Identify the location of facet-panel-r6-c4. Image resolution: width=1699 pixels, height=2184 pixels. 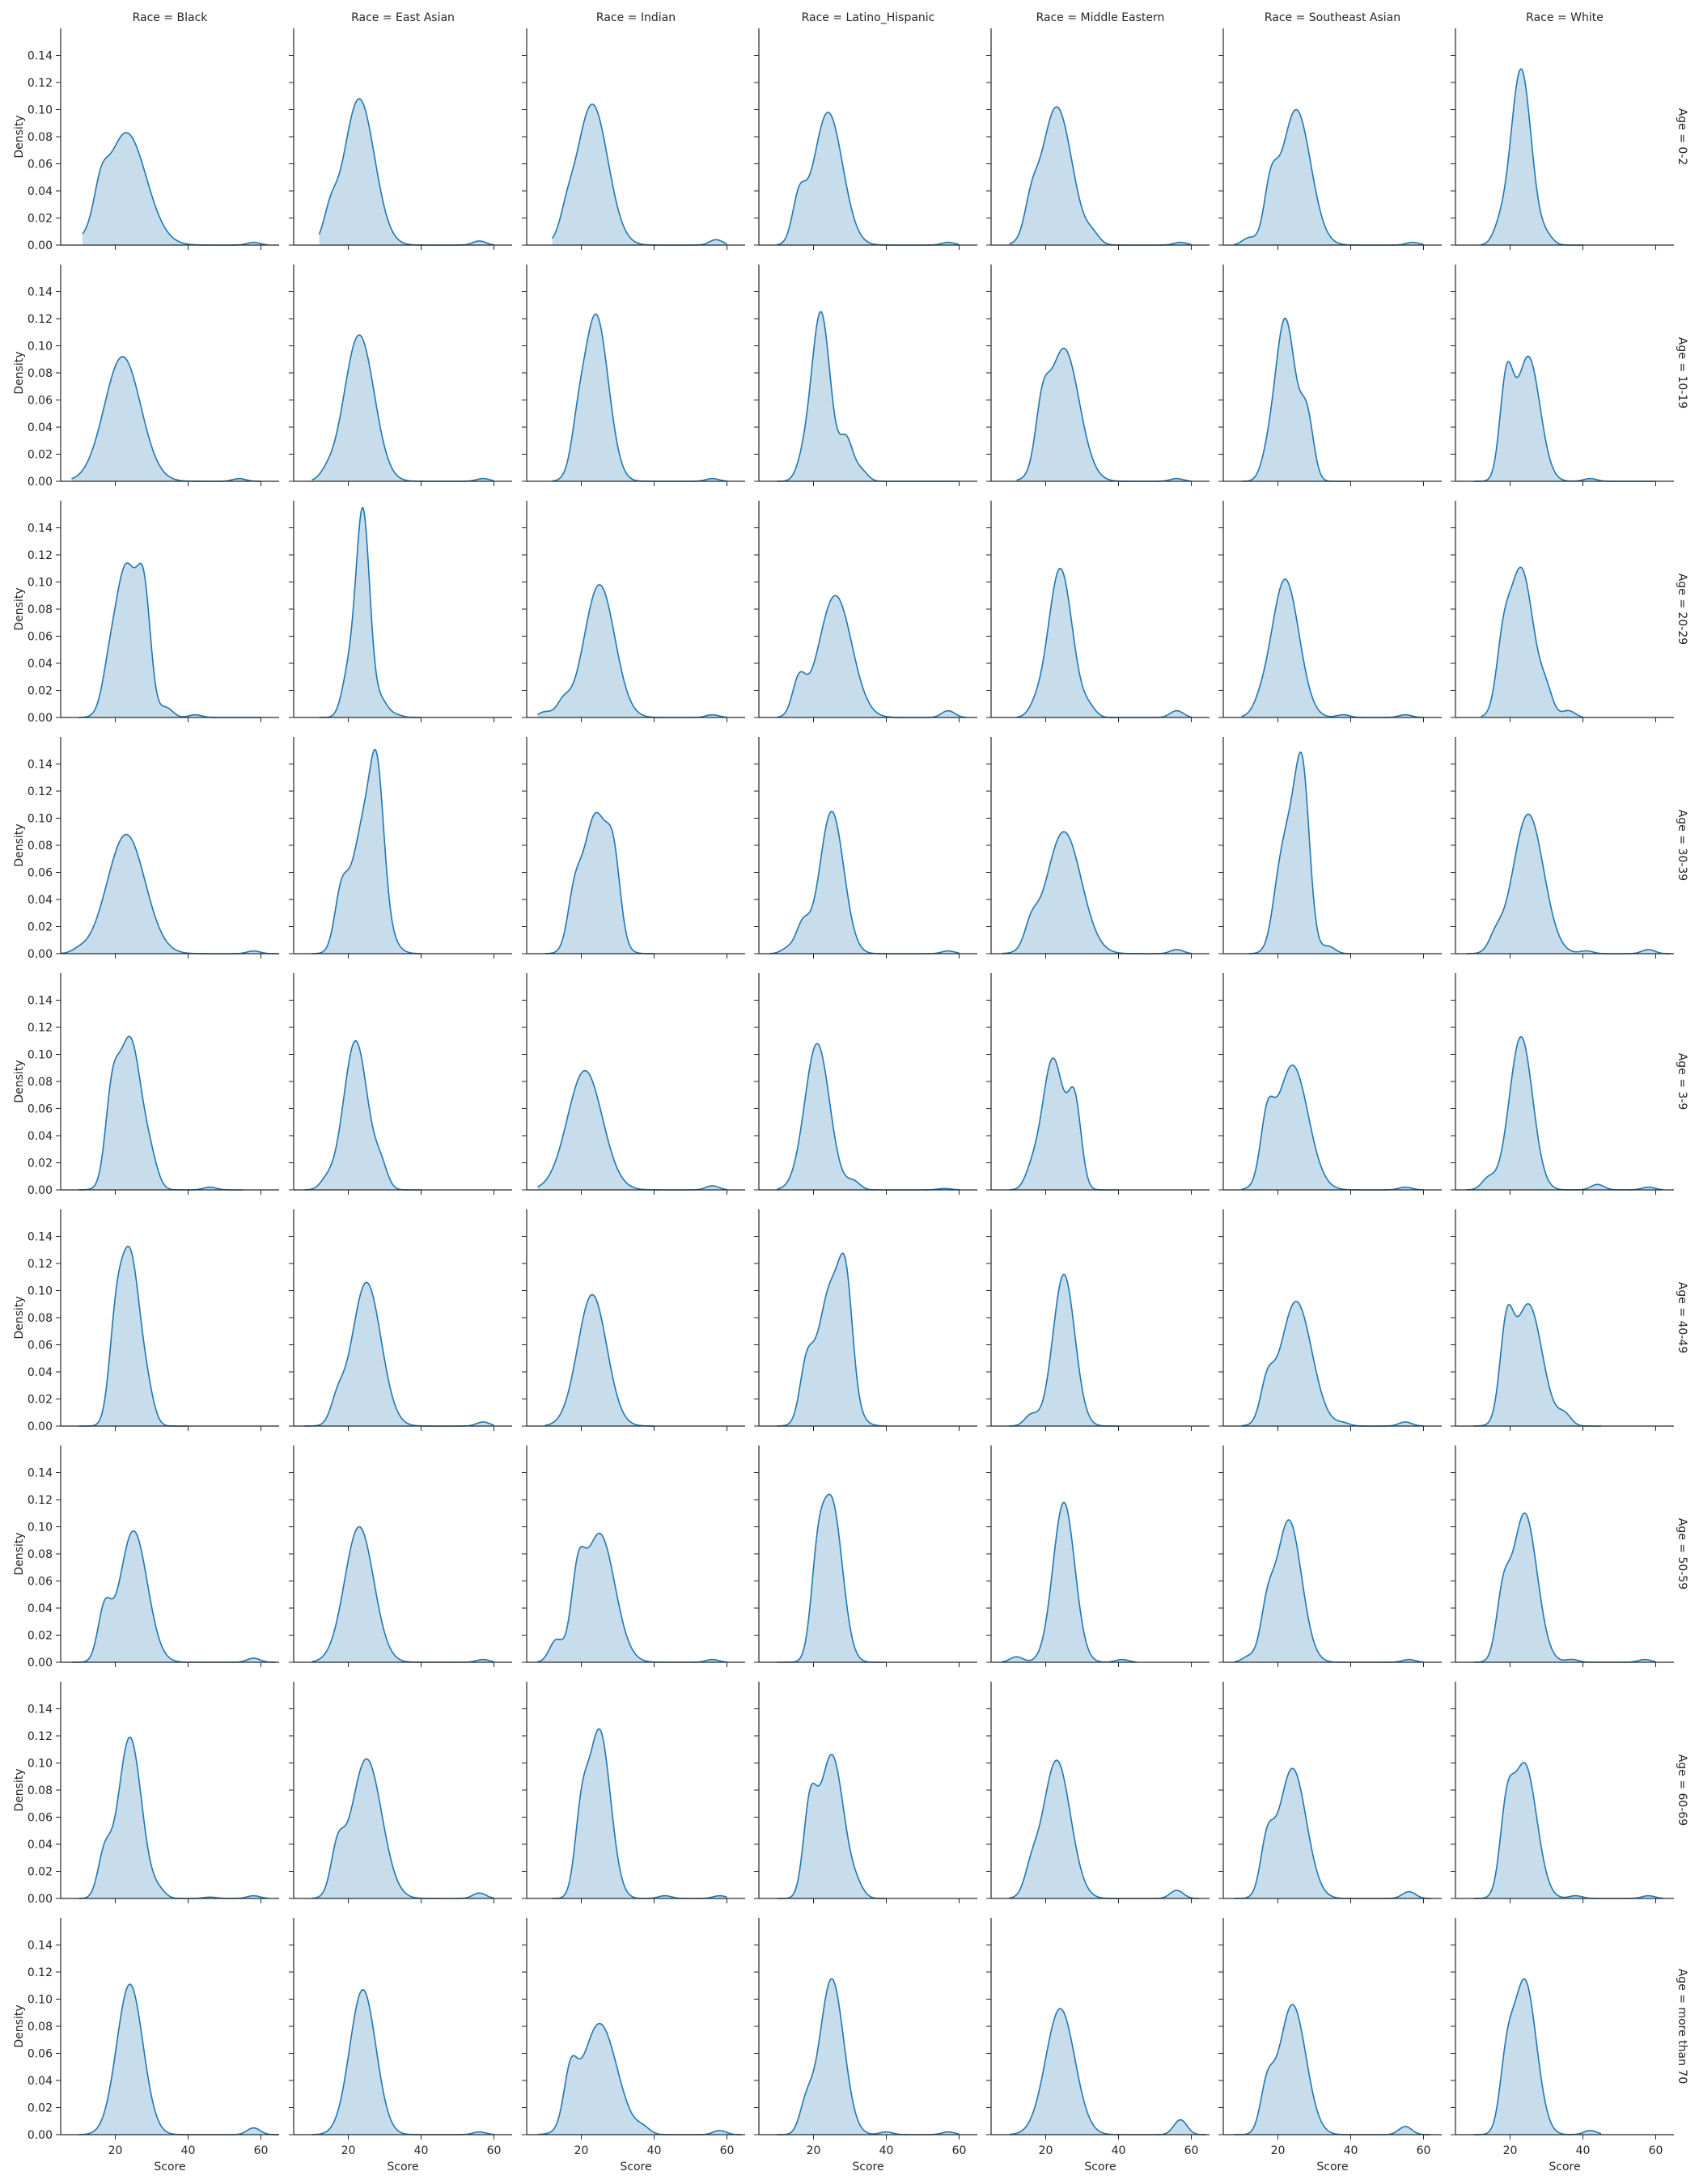
(1098, 1556).